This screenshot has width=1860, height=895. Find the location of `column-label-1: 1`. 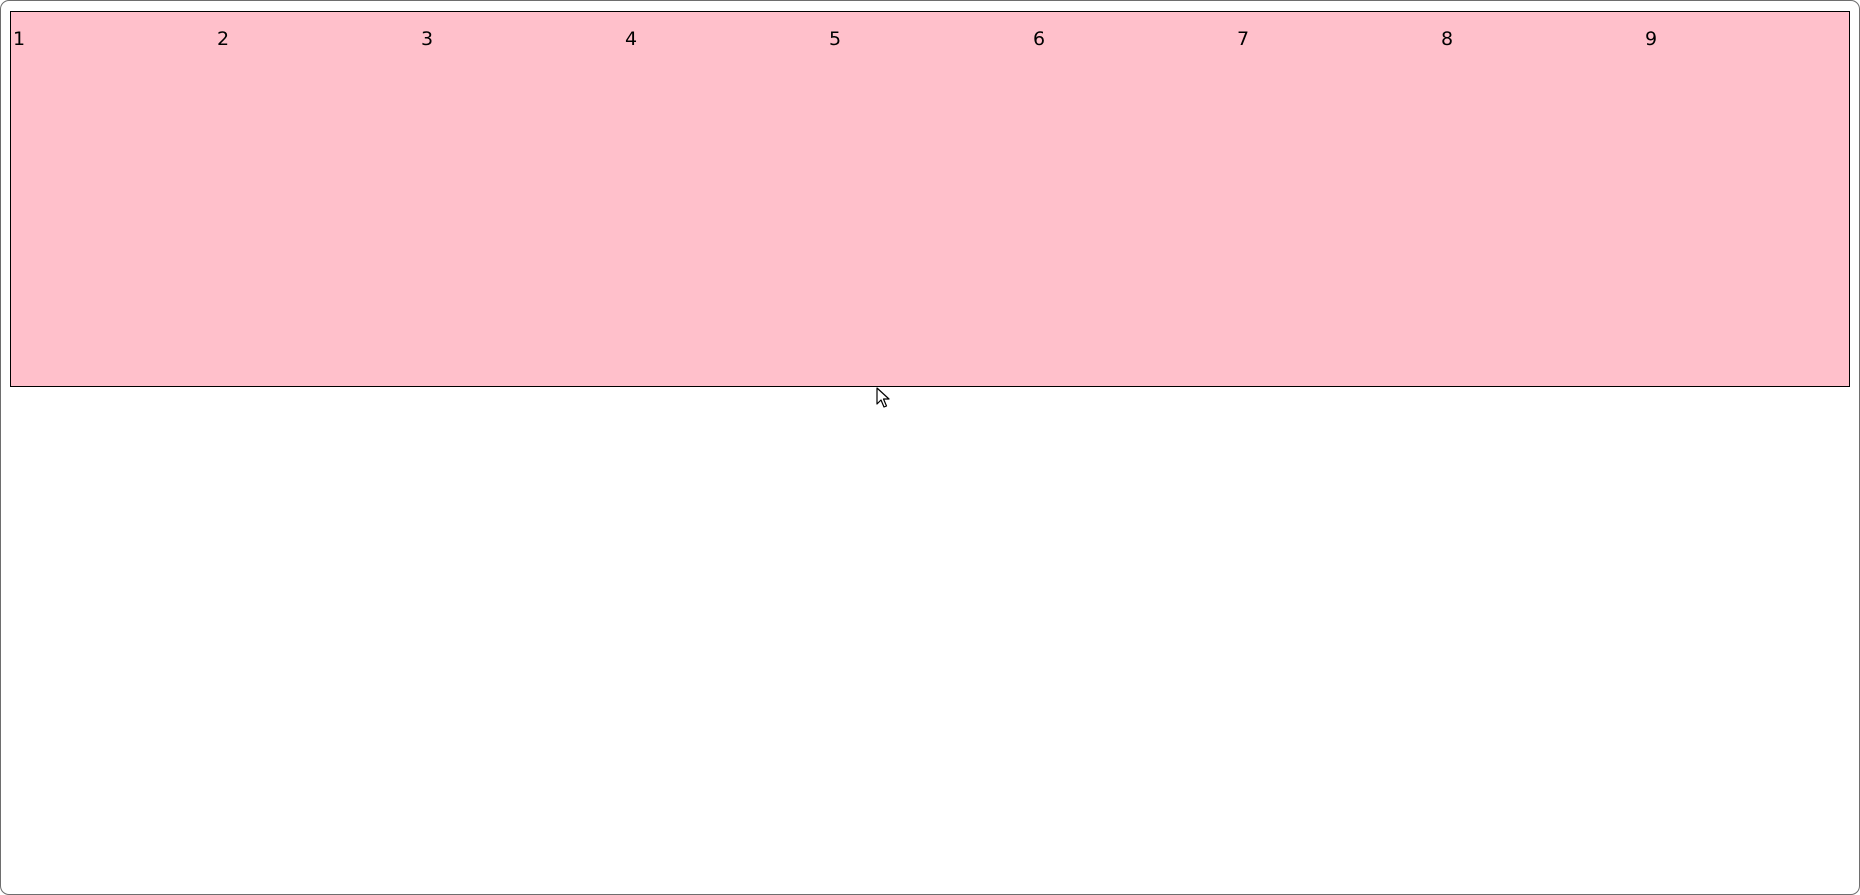

column-label-1: 1 is located at coordinates (19, 39).